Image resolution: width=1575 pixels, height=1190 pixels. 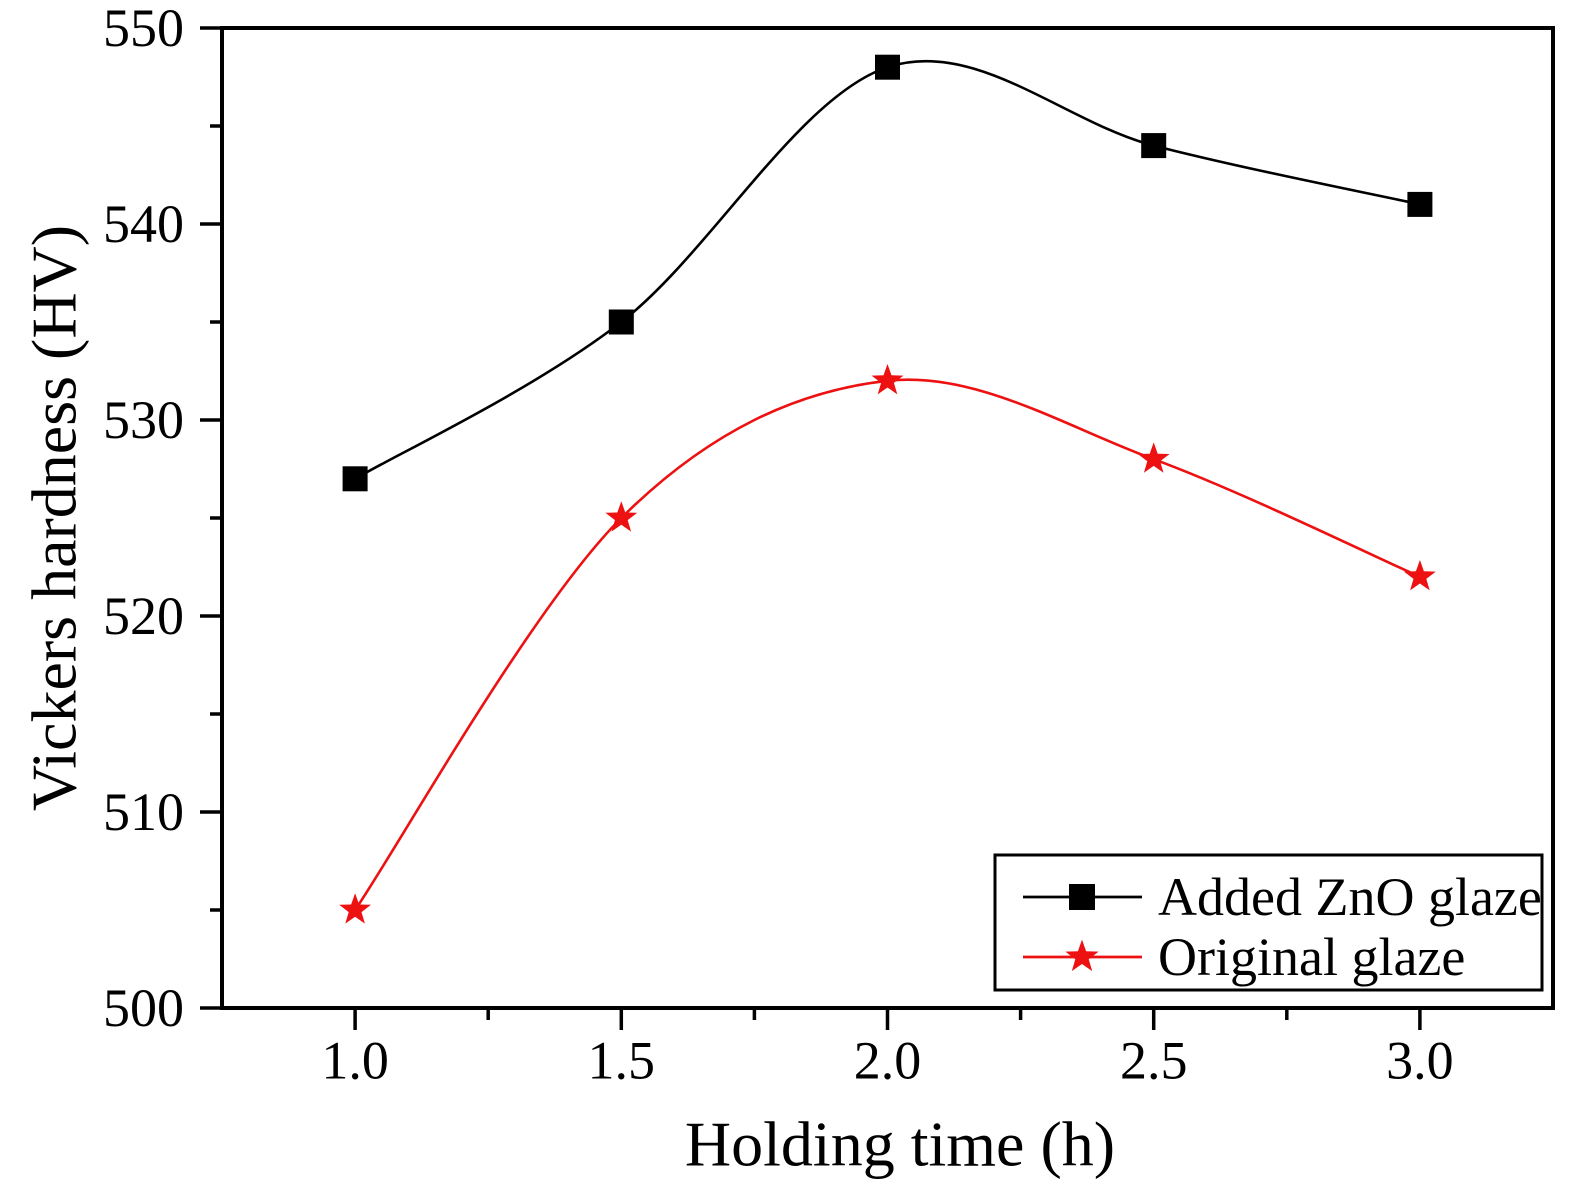 What do you see at coordinates (1082, 955) in the screenshot?
I see `star-marker-legend-original-glaze` at bounding box center [1082, 955].